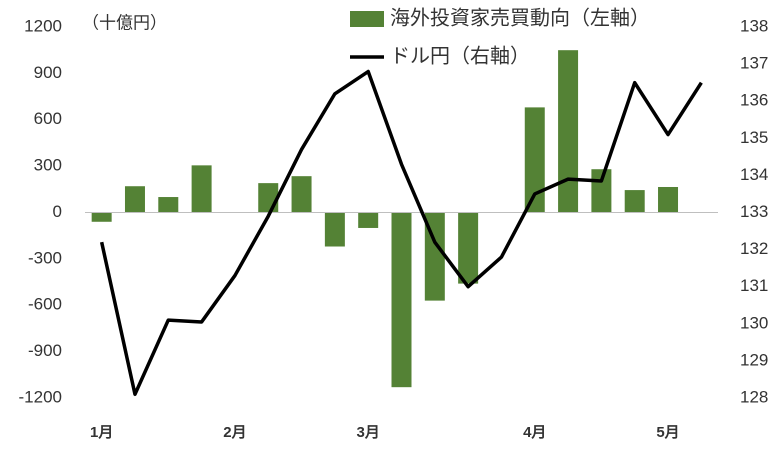  Describe the element at coordinates (234, 432) in the screenshot. I see `x-tick-label: 2月` at that location.